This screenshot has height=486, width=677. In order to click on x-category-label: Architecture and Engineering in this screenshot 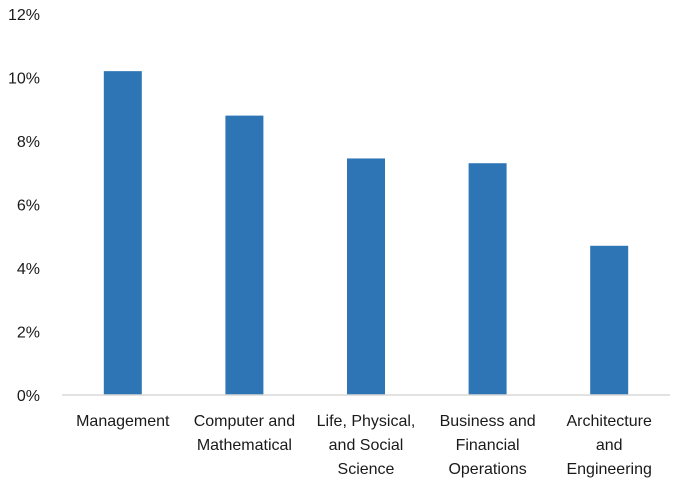, I will do `click(608, 445)`.